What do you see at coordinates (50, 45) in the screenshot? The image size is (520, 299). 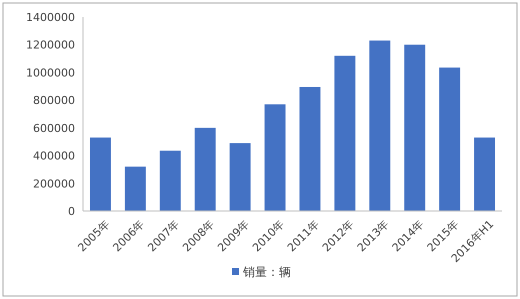 I see `y-tick-label: 1200000` at bounding box center [50, 45].